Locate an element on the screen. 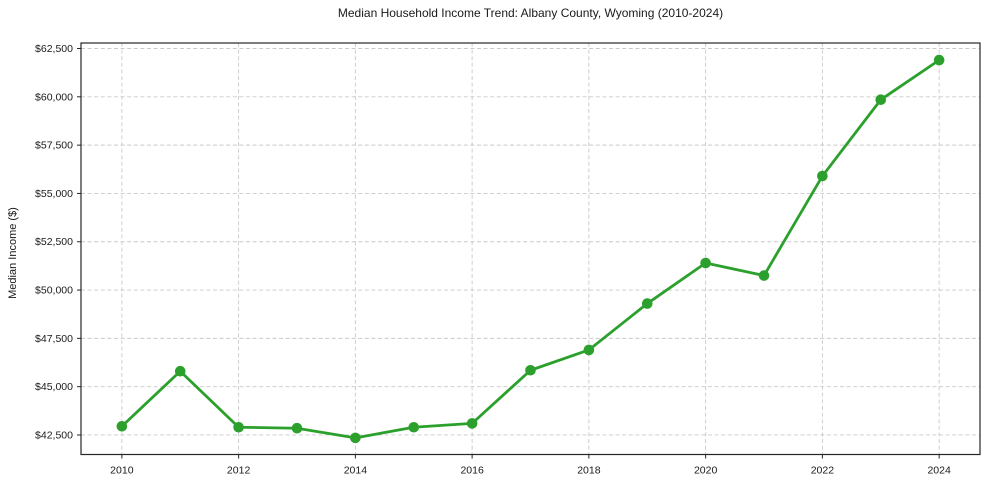  svg-text: 2020 is located at coordinates (706, 471).